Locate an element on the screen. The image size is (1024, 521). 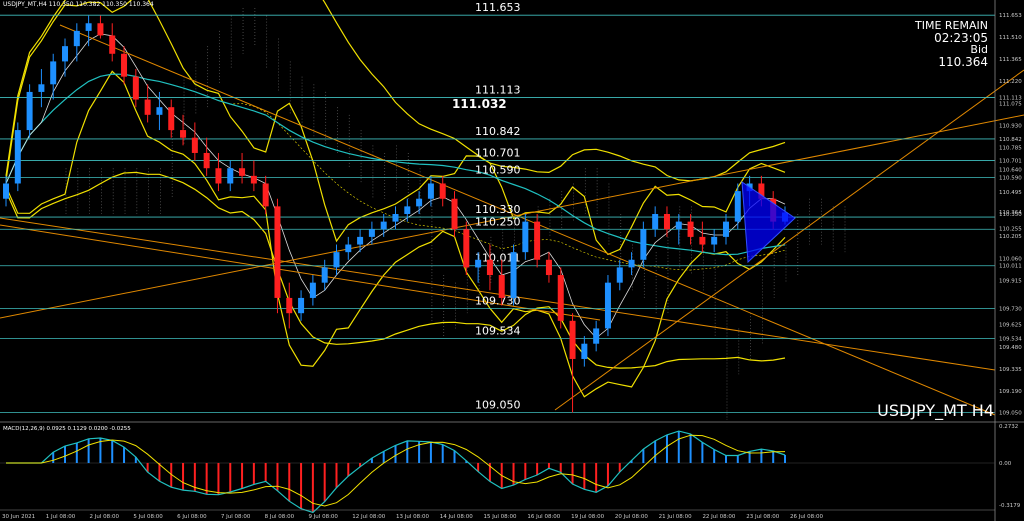
triangle-shape is located at coordinates (768, 222).